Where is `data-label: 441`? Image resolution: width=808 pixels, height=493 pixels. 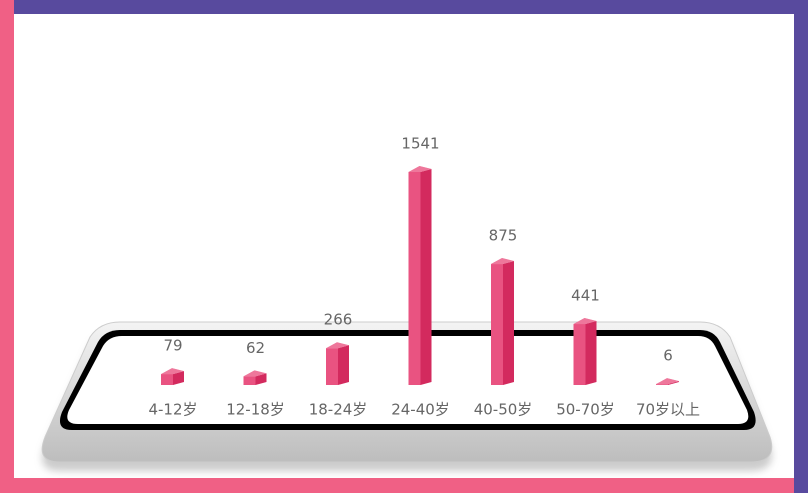
data-label: 441 is located at coordinates (585, 296).